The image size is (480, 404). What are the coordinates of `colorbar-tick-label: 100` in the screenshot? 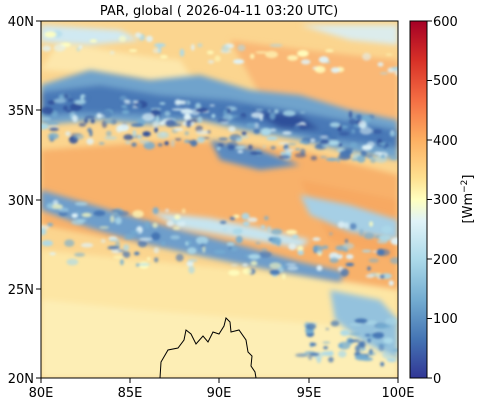 It's located at (445, 319).